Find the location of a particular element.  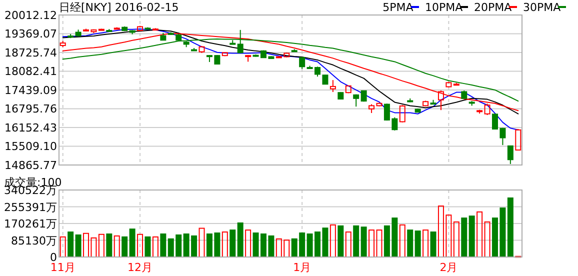

x-tick-label: 1月 is located at coordinates (302, 267).